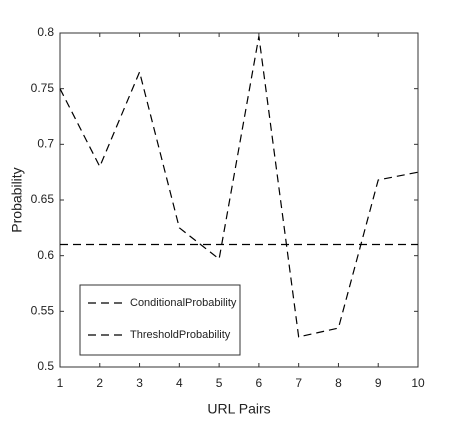  What do you see at coordinates (60, 383) in the screenshot?
I see `x-tick-label: 1` at bounding box center [60, 383].